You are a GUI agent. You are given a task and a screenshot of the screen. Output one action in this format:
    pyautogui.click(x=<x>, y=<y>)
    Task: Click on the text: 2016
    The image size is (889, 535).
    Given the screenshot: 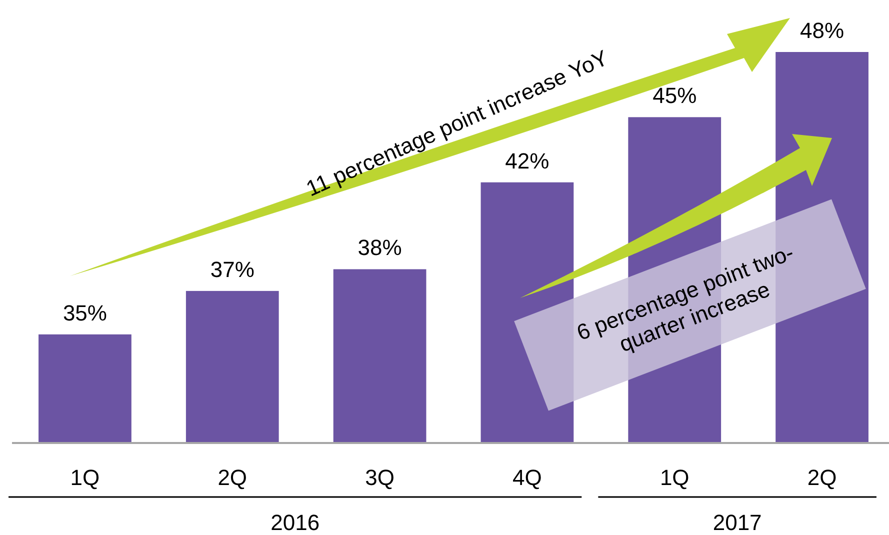 What is the action you would take?
    pyautogui.click(x=295, y=522)
    